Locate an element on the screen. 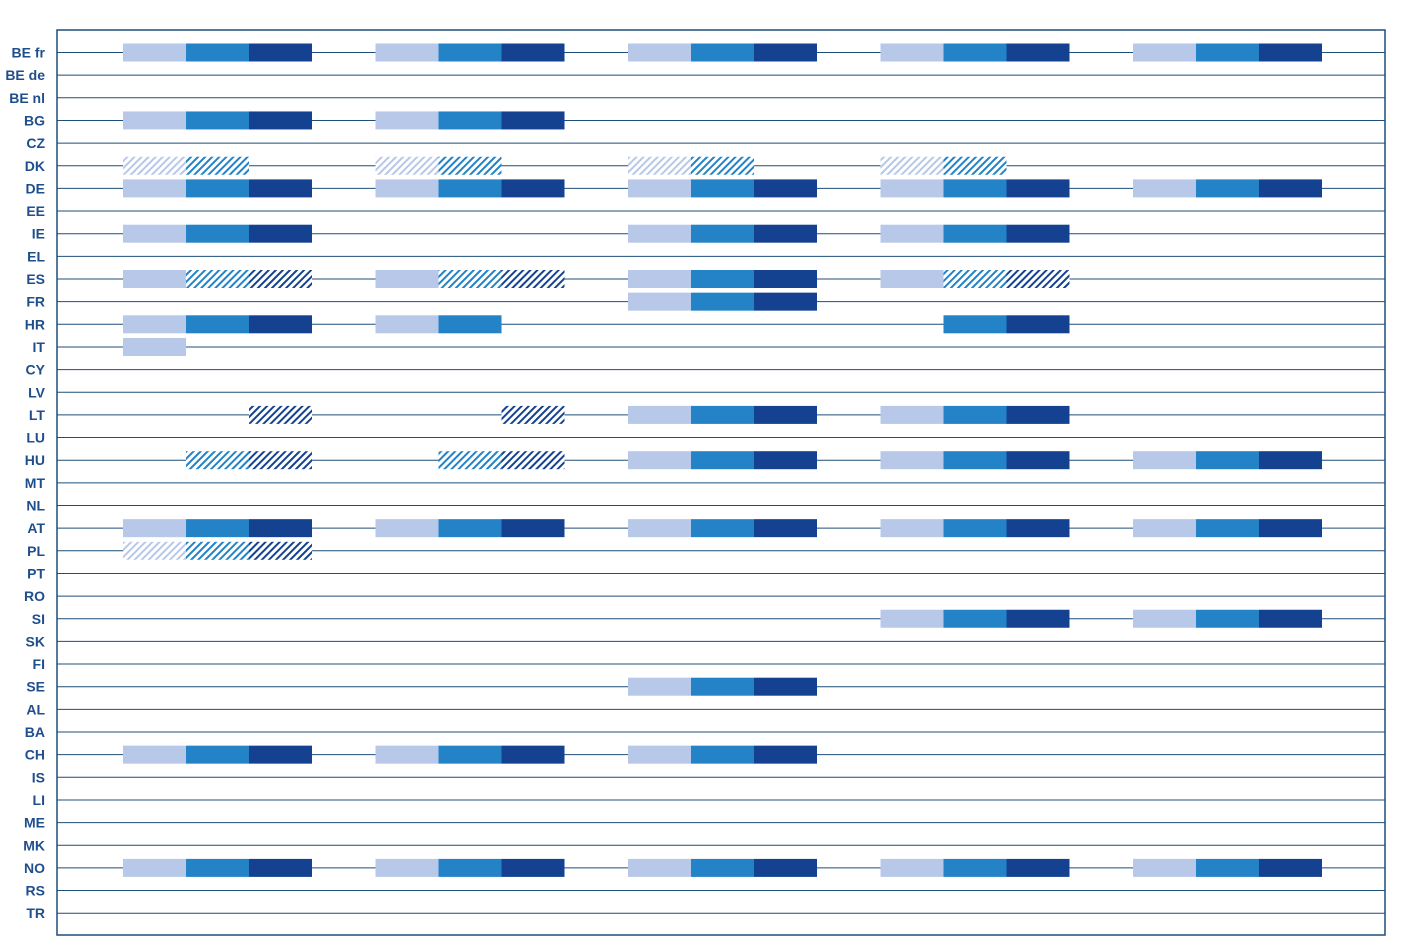  country-label: LU is located at coordinates (35, 438).